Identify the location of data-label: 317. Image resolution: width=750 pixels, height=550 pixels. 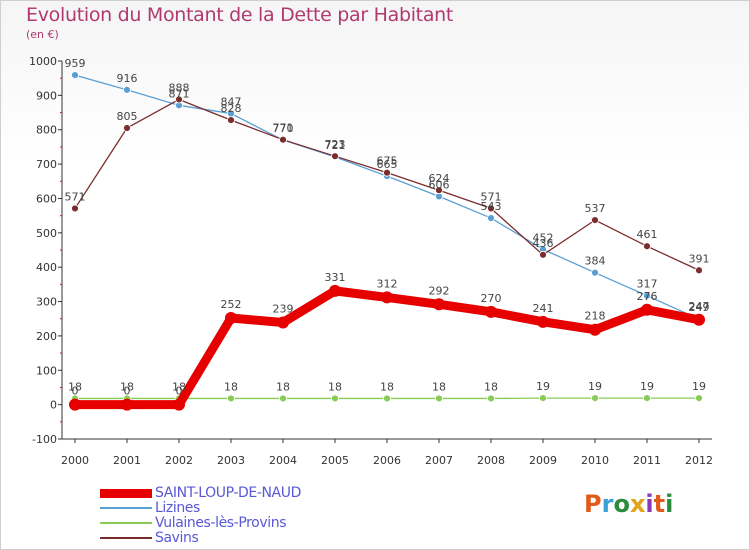
(647, 284).